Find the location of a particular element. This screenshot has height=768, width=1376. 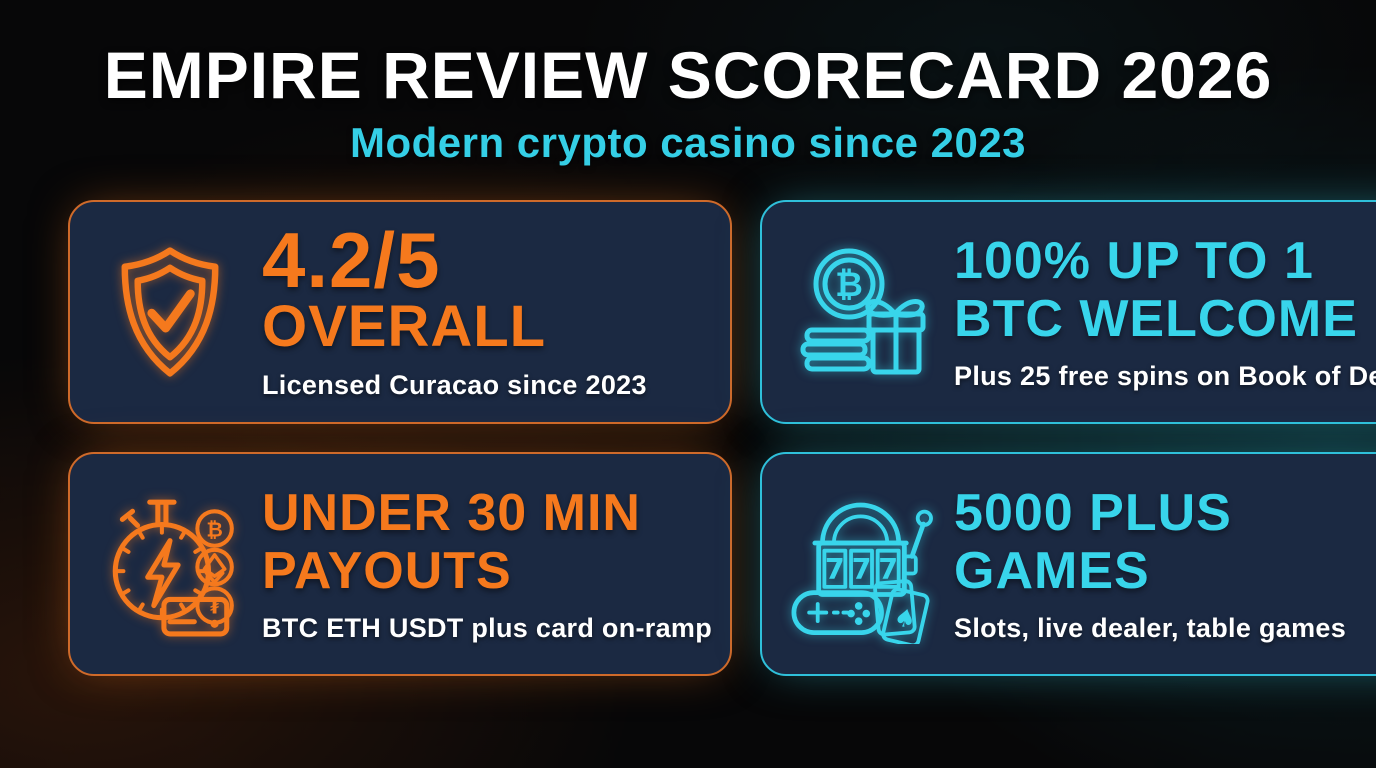

payout-note: BTC ETH USDT plus card on-ramp is located at coordinates (487, 628).